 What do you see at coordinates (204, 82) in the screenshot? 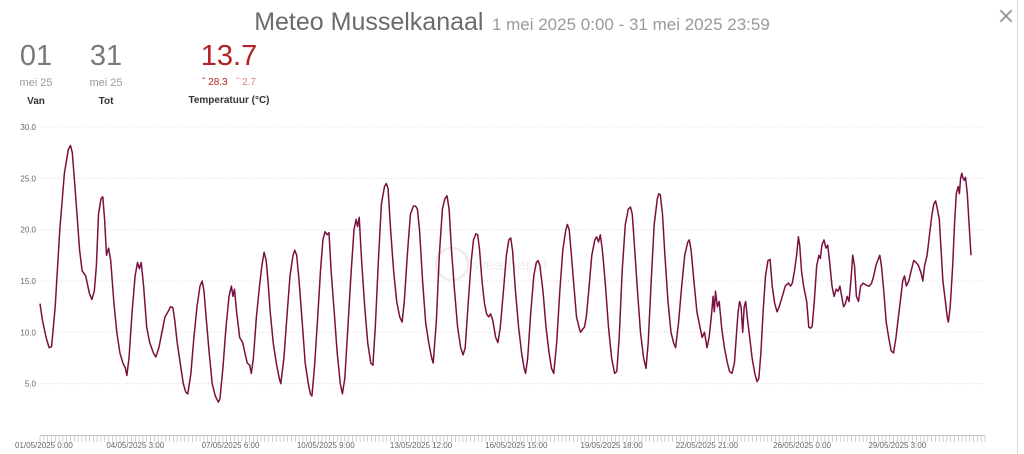
I see `arrow-up-icon: ˆ` at bounding box center [204, 82].